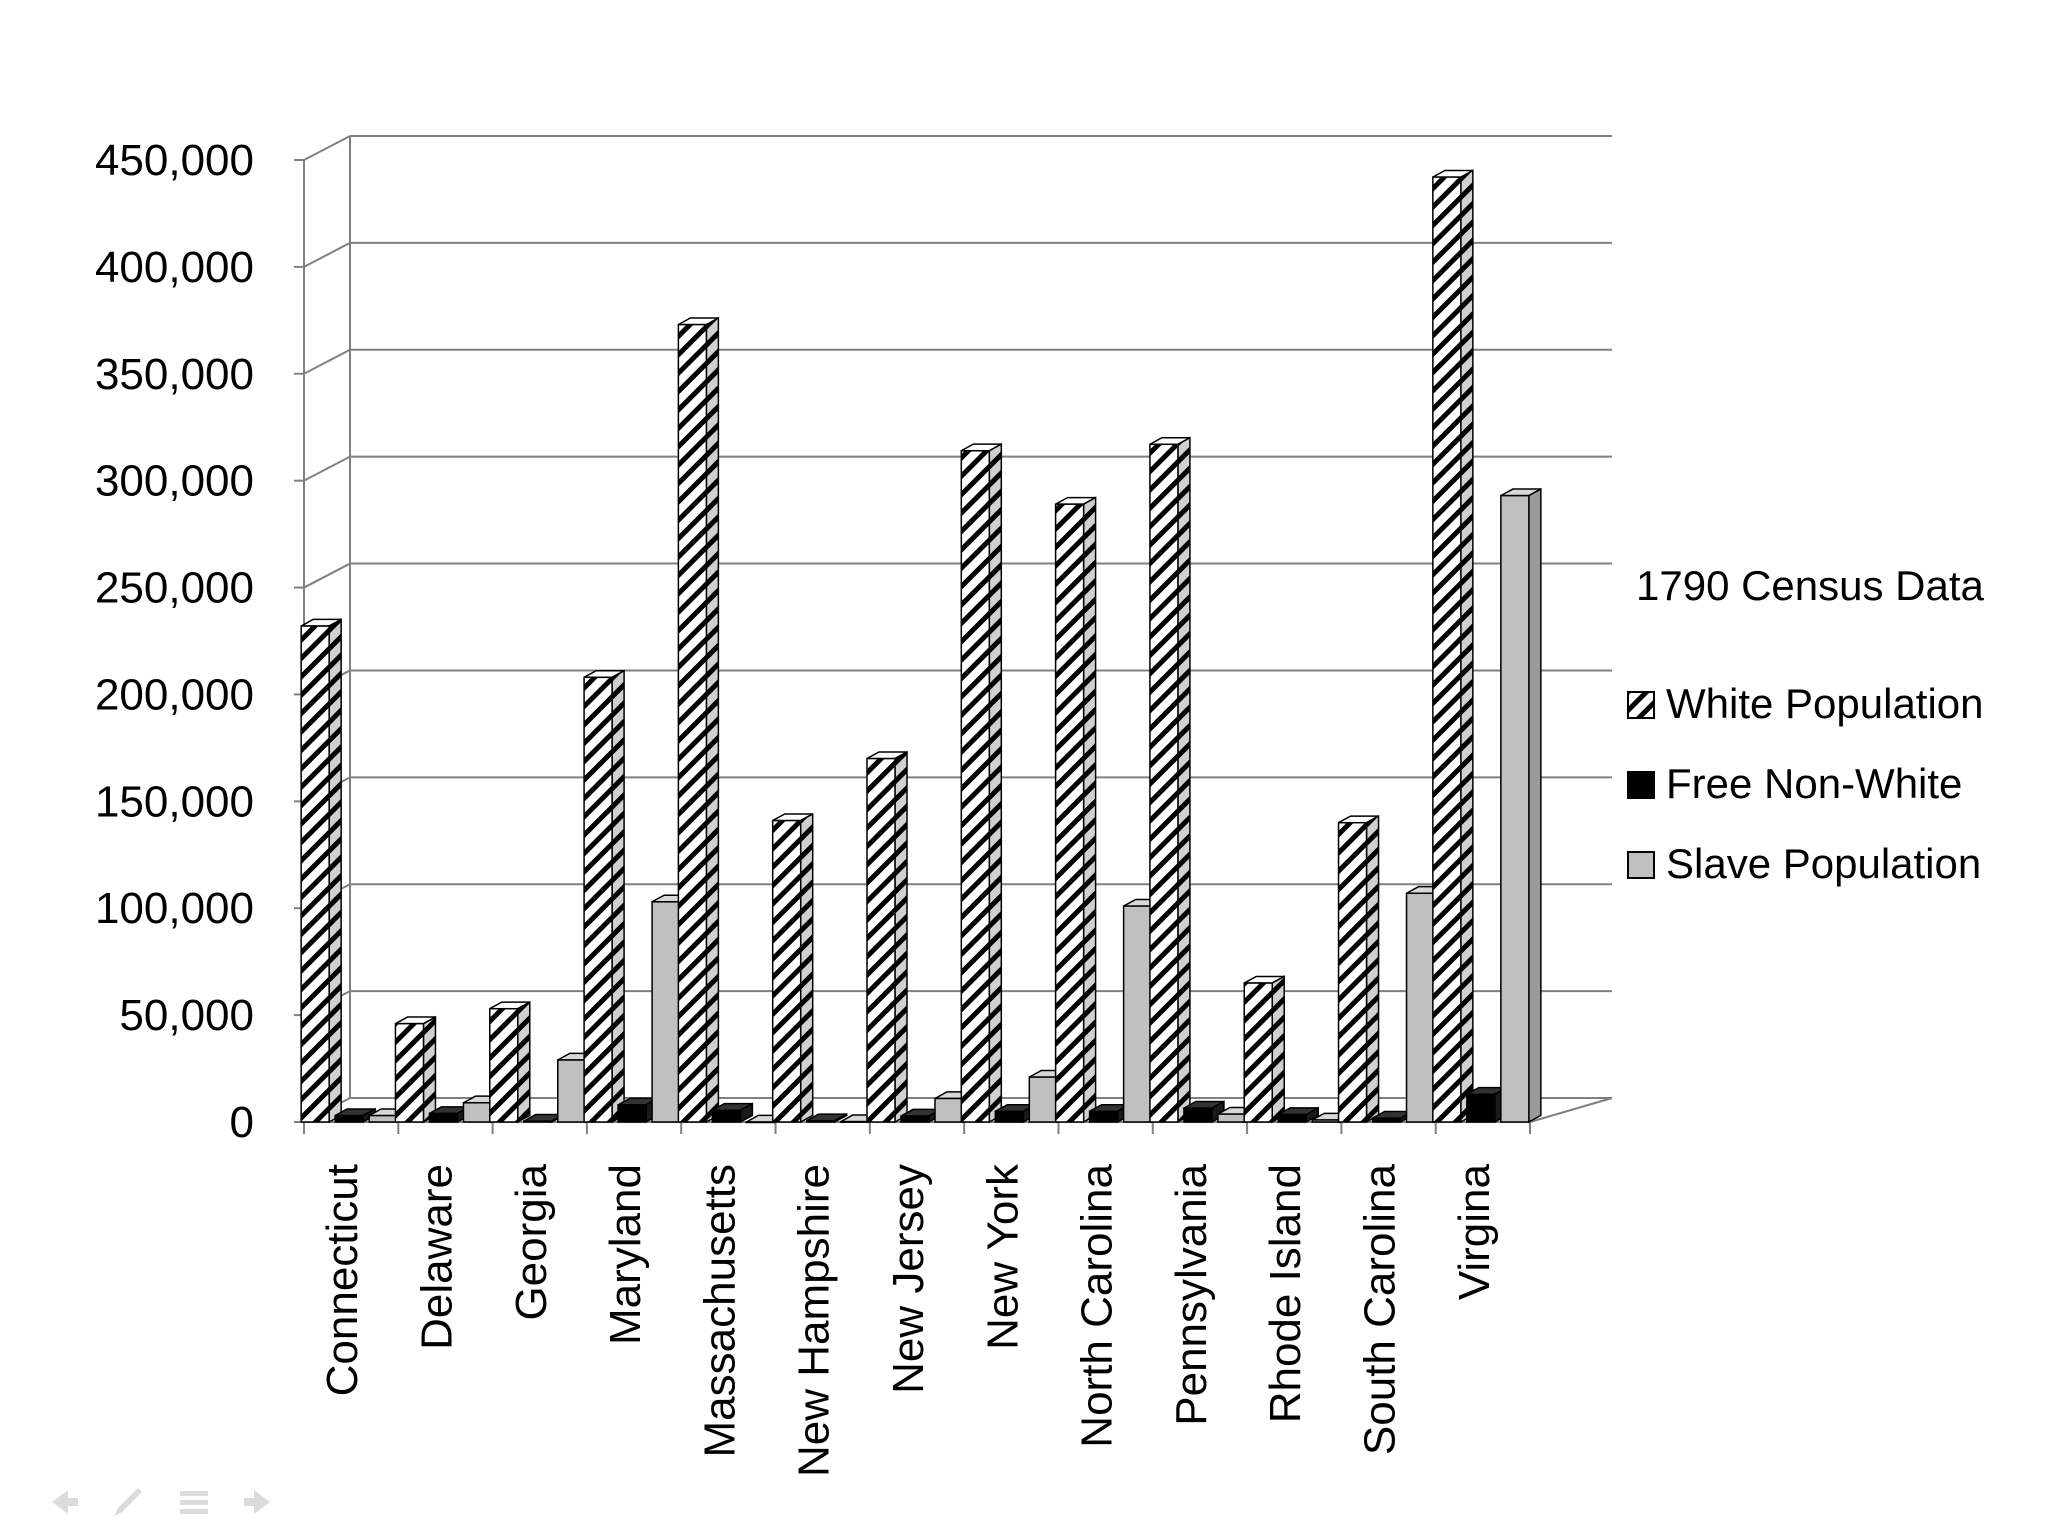  I want to click on bar-south-carolina-white-population, so click(1358, 969).